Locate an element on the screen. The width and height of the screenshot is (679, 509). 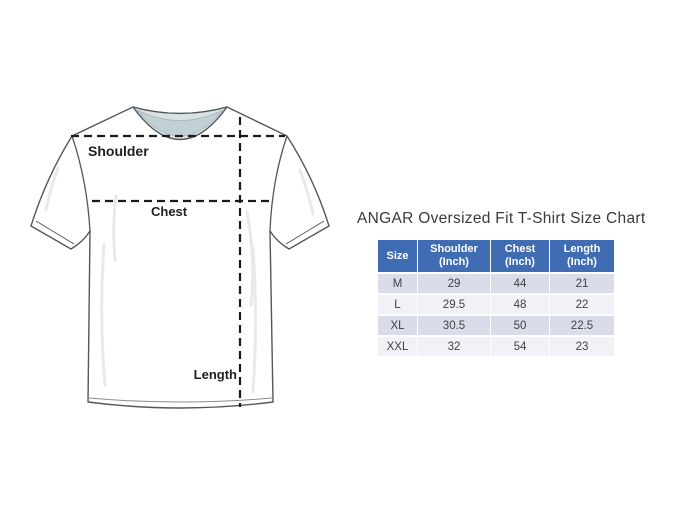
column-header-shoulder-unit: (Inch) is located at coordinates (454, 262).